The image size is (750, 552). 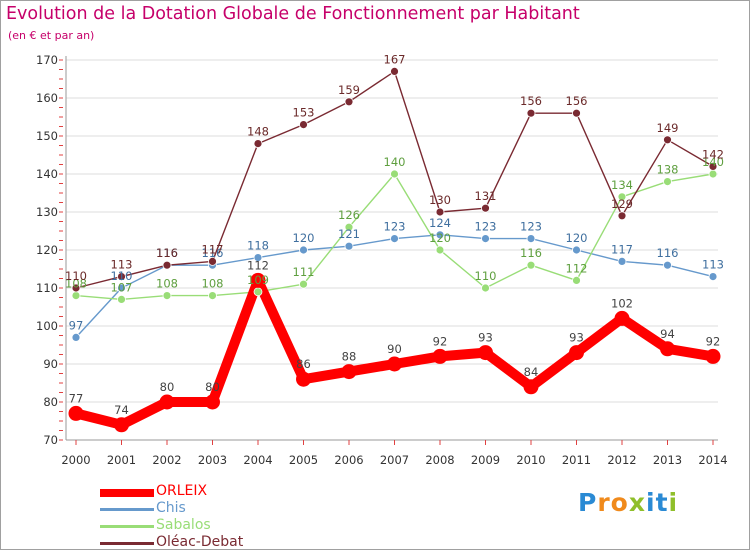 I want to click on label-orleix-2001: 74, so click(x=121, y=410).